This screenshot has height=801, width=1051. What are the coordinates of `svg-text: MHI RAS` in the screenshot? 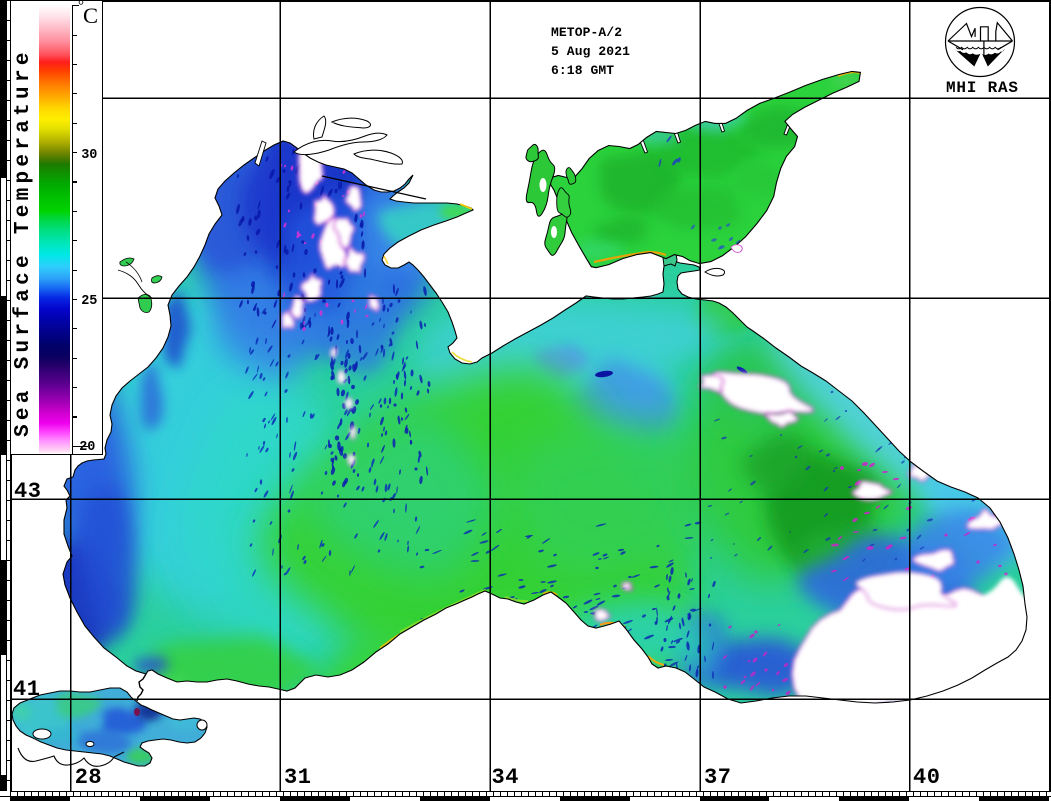 It's located at (982, 88).